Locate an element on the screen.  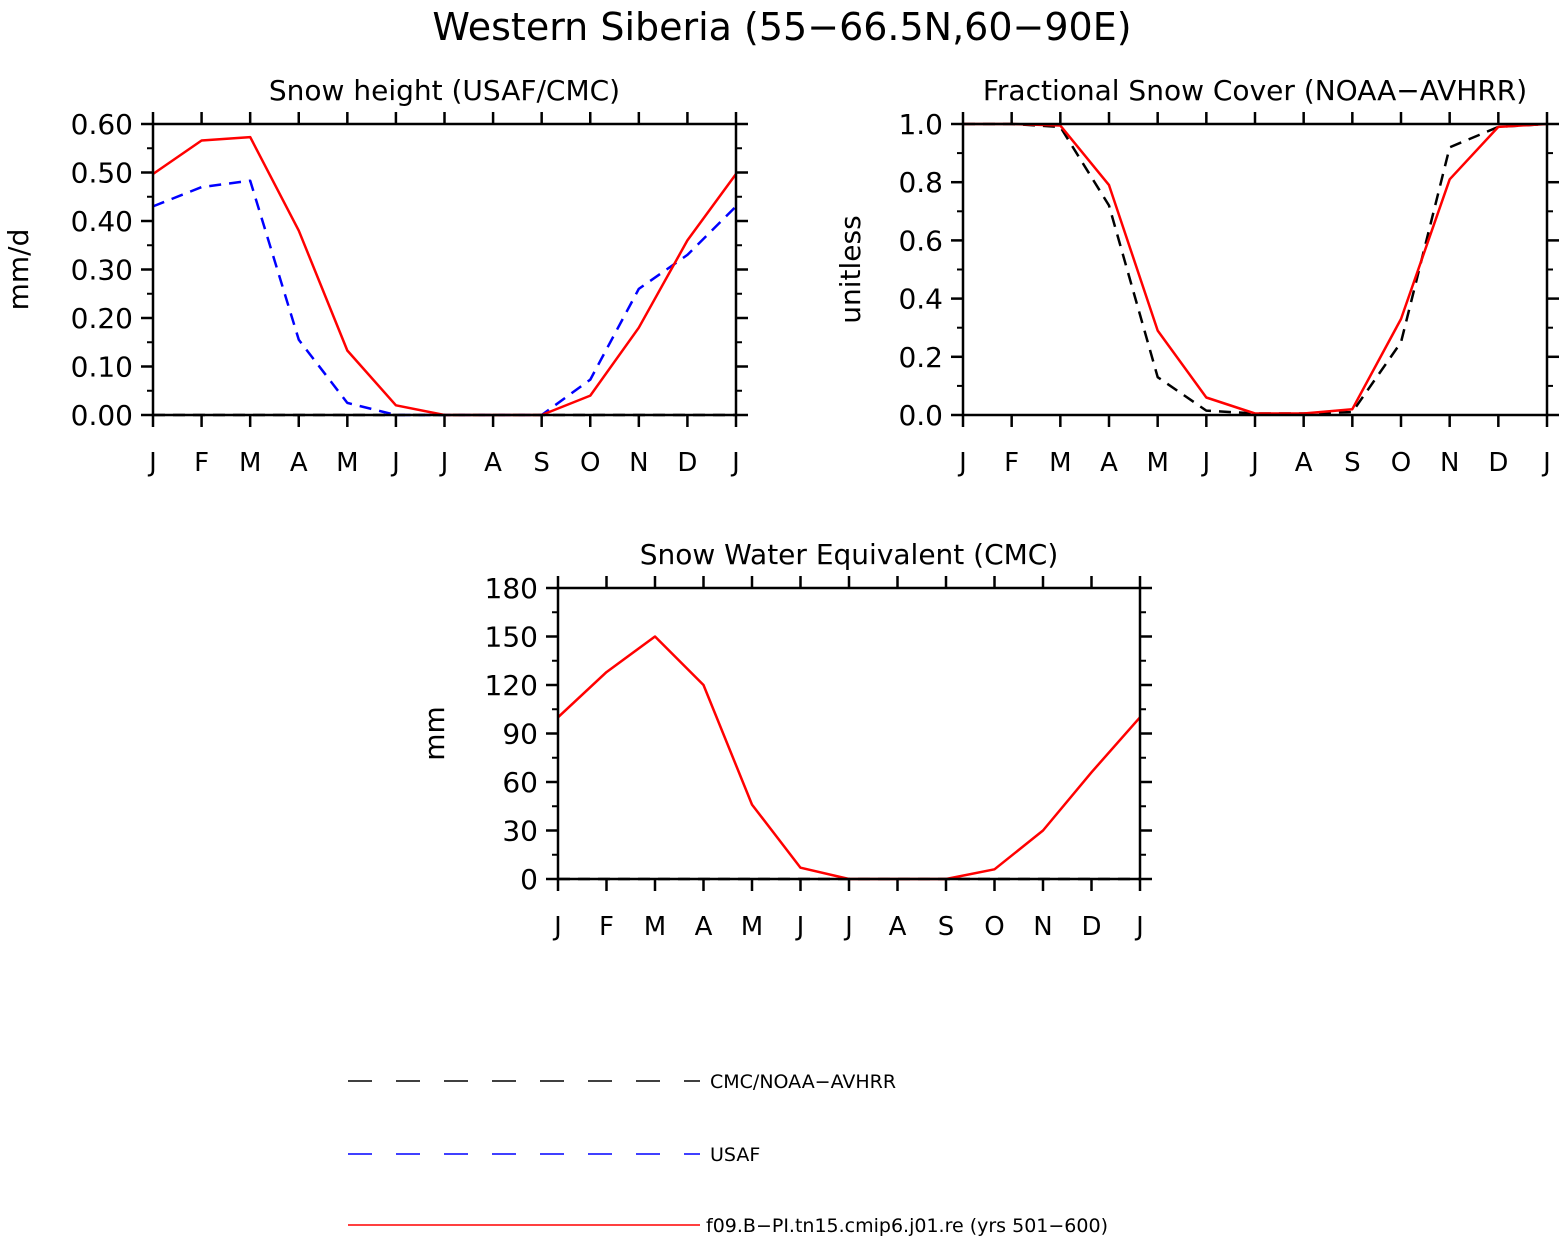
y-tick-label: 0 is located at coordinates (529, 879).